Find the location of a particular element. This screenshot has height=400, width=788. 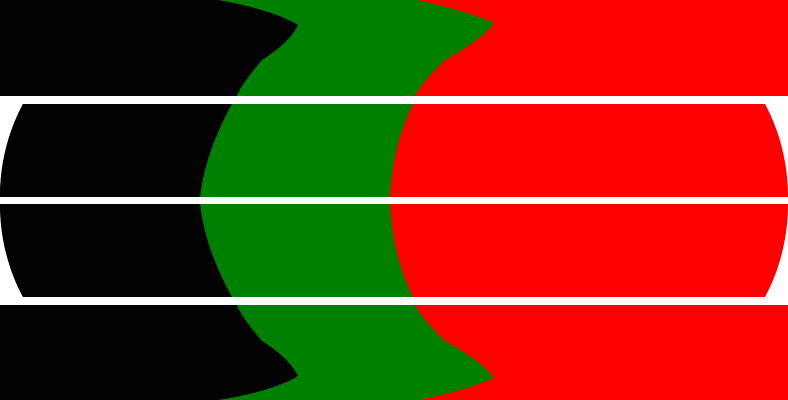

band-top-black-crescent is located at coordinates (149, 48).